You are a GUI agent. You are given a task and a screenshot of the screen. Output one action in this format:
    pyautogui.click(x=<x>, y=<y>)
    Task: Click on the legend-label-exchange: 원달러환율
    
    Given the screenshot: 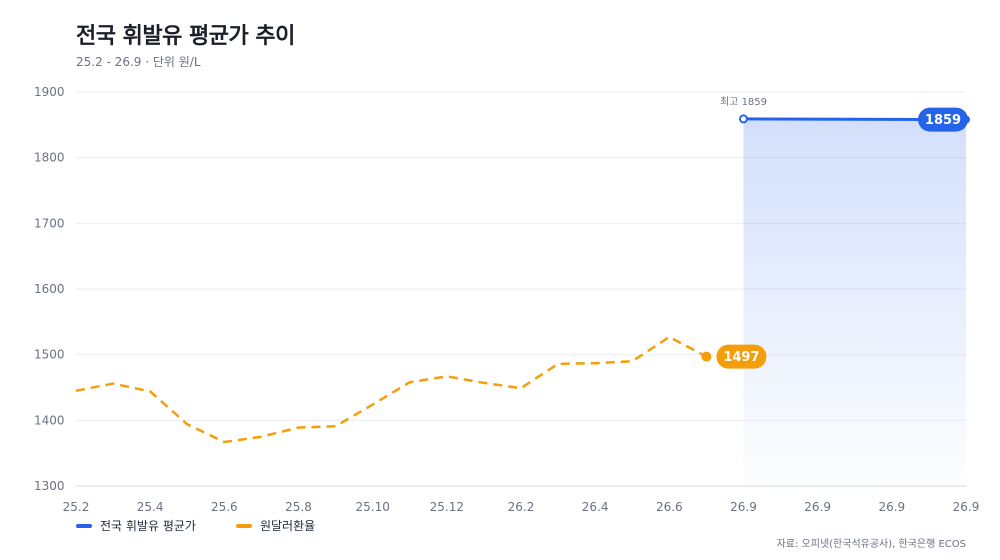 What is the action you would take?
    pyautogui.click(x=287, y=526)
    